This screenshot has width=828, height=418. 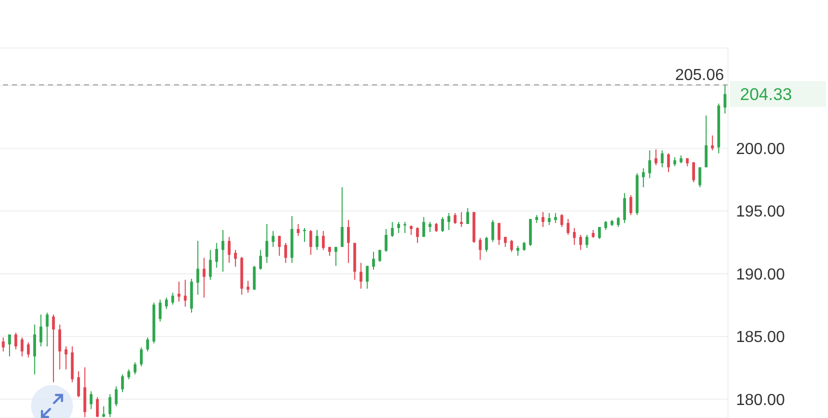 What do you see at coordinates (761, 275) in the screenshot?
I see `y-tick-label: 190.00` at bounding box center [761, 275].